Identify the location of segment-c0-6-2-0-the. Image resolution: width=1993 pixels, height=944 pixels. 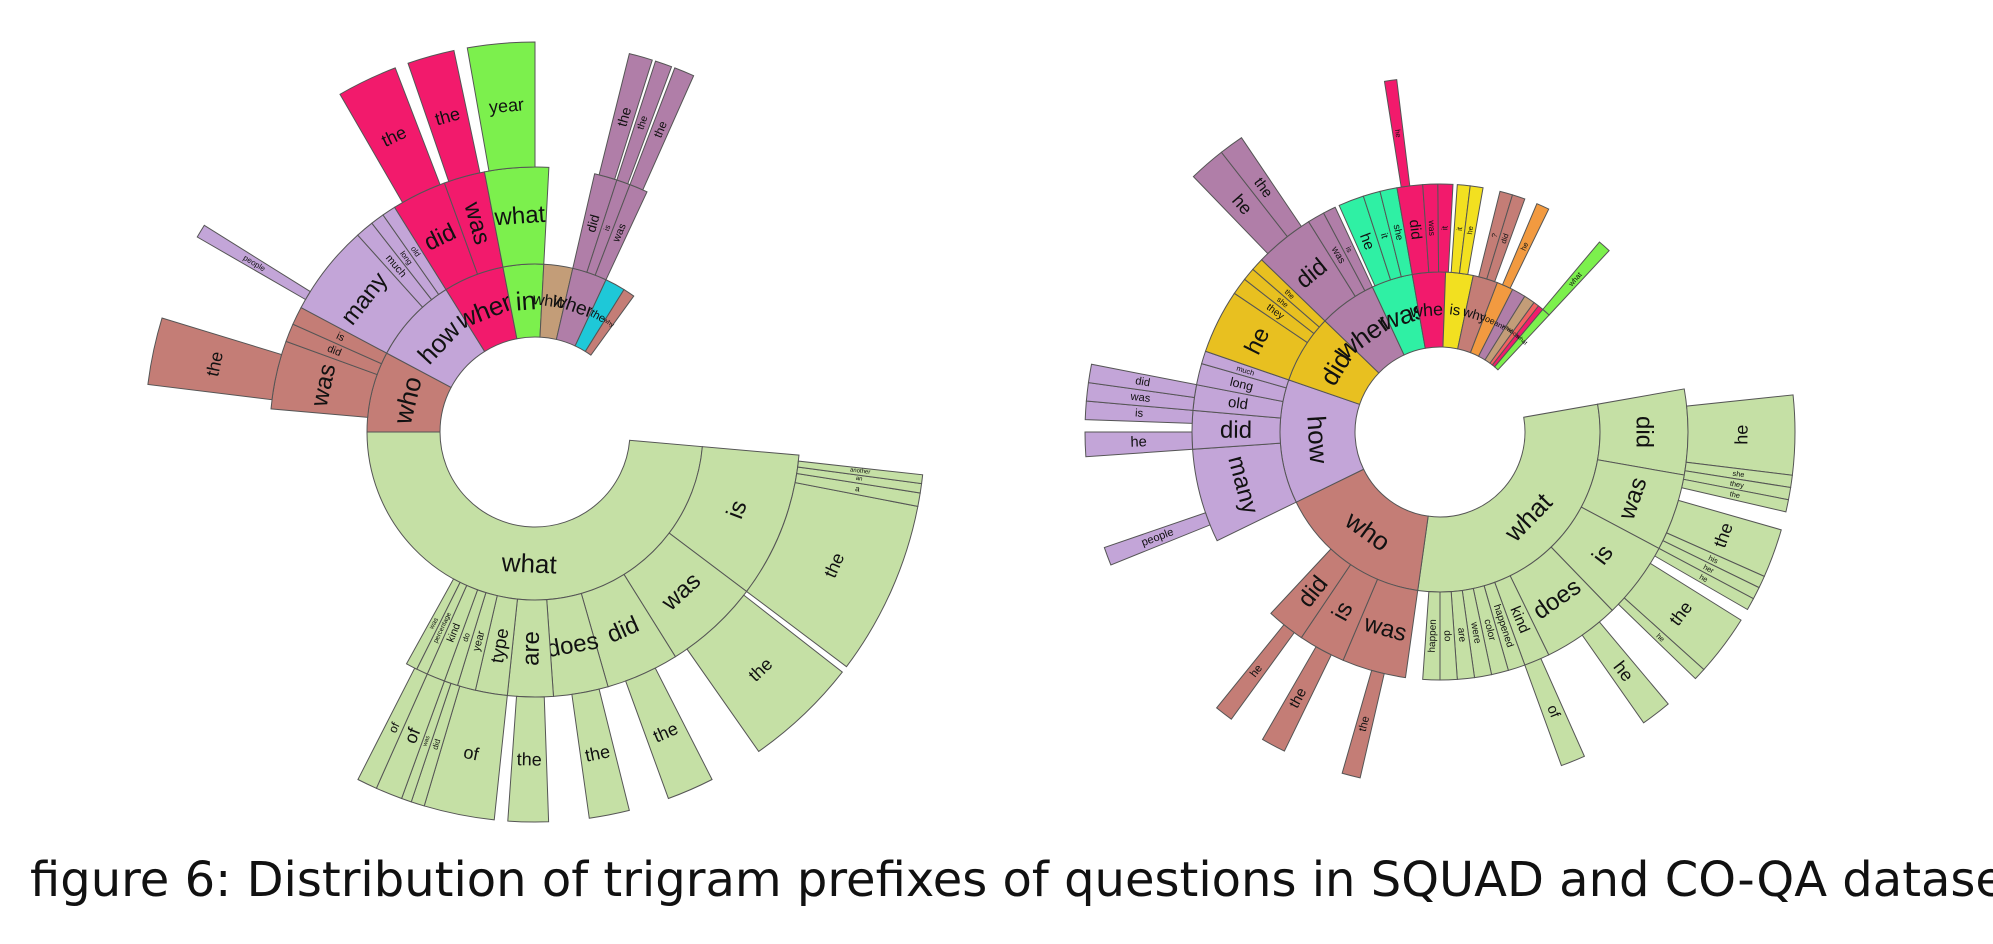
(662, 129).